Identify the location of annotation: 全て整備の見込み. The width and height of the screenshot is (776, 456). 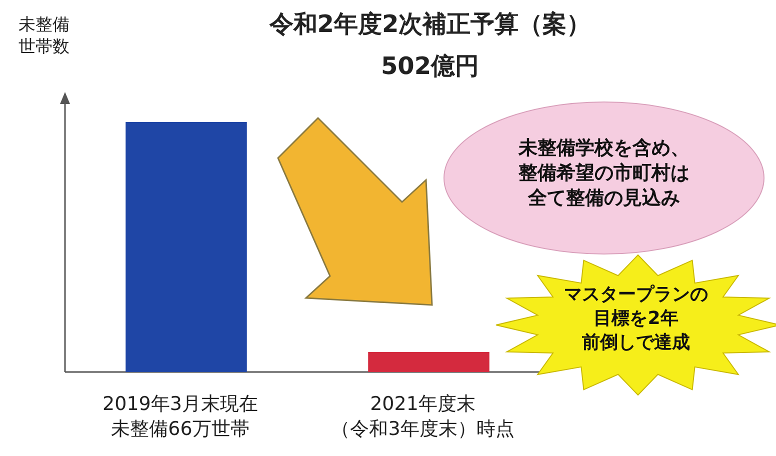
(603, 198).